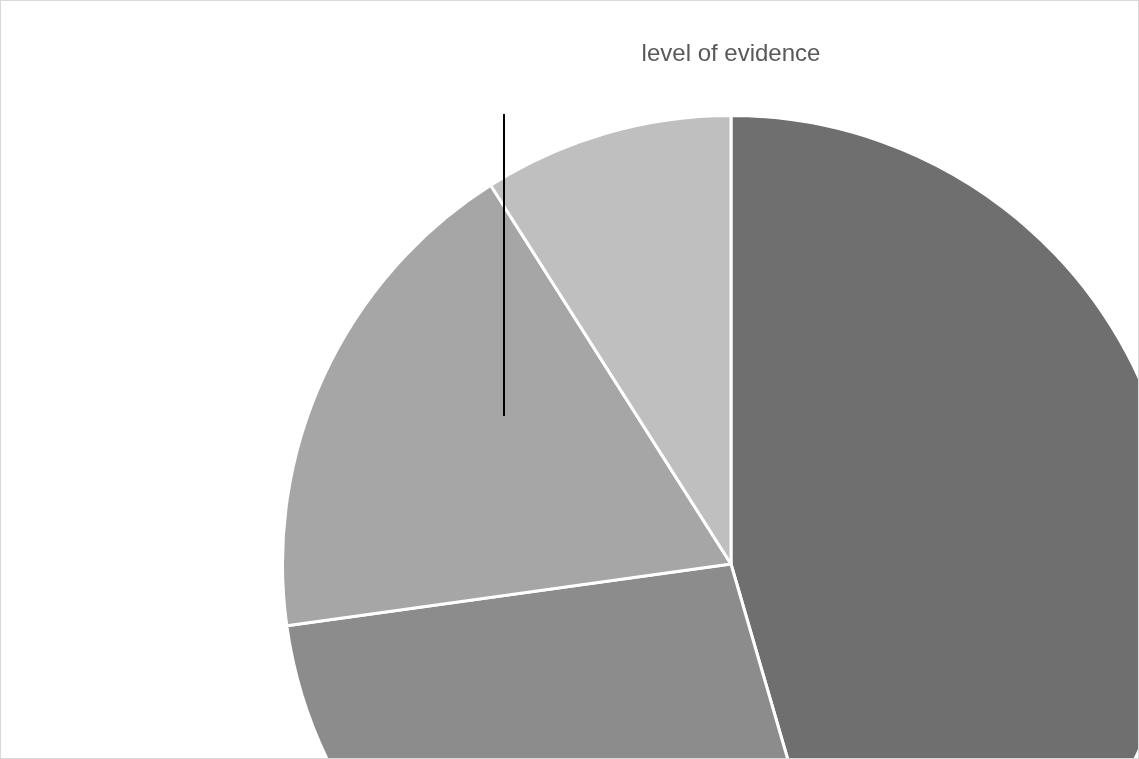  I want to click on chart-title: level of evidence, so click(731, 53).